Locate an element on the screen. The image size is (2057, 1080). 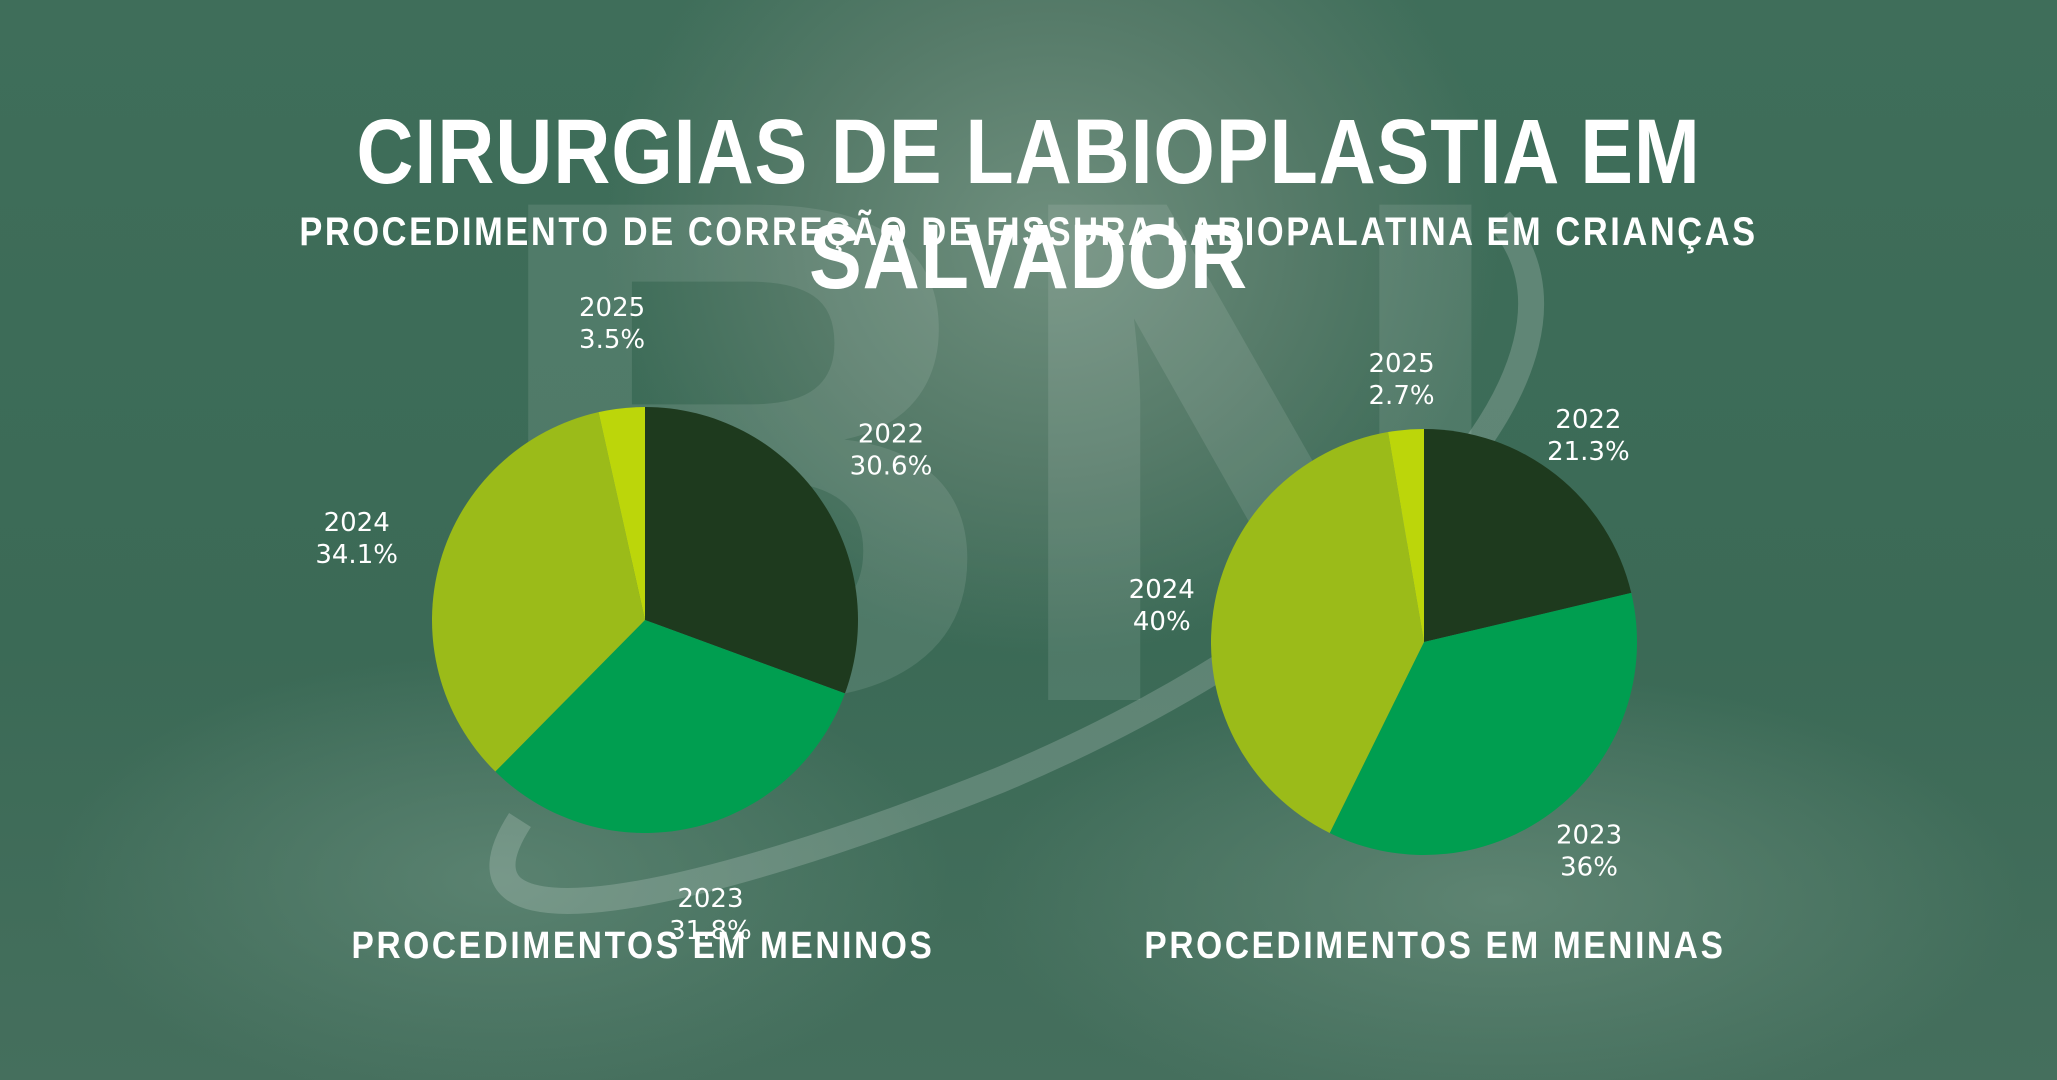
pie-slice-meninos-2025 is located at coordinates (621, 513).